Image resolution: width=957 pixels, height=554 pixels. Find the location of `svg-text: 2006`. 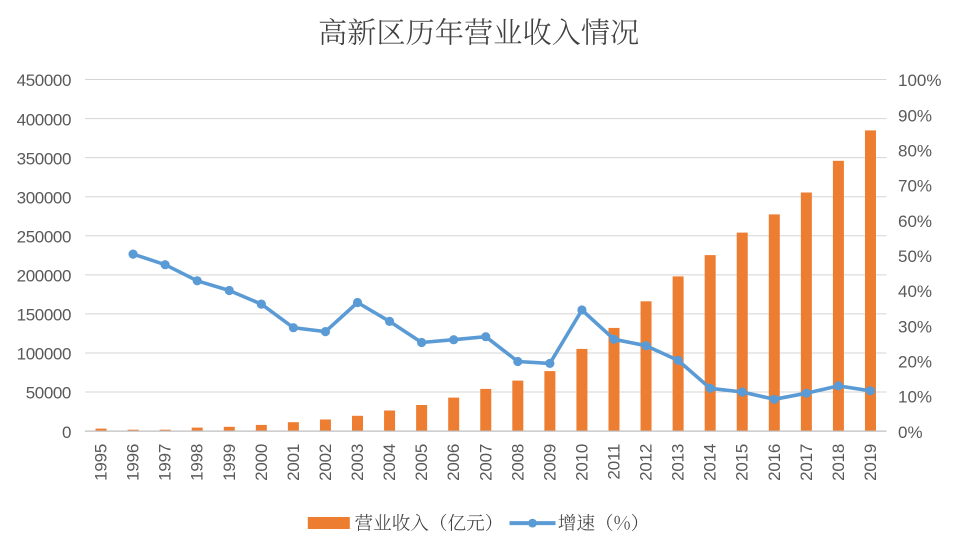

svg-text: 2006 is located at coordinates (453, 462).